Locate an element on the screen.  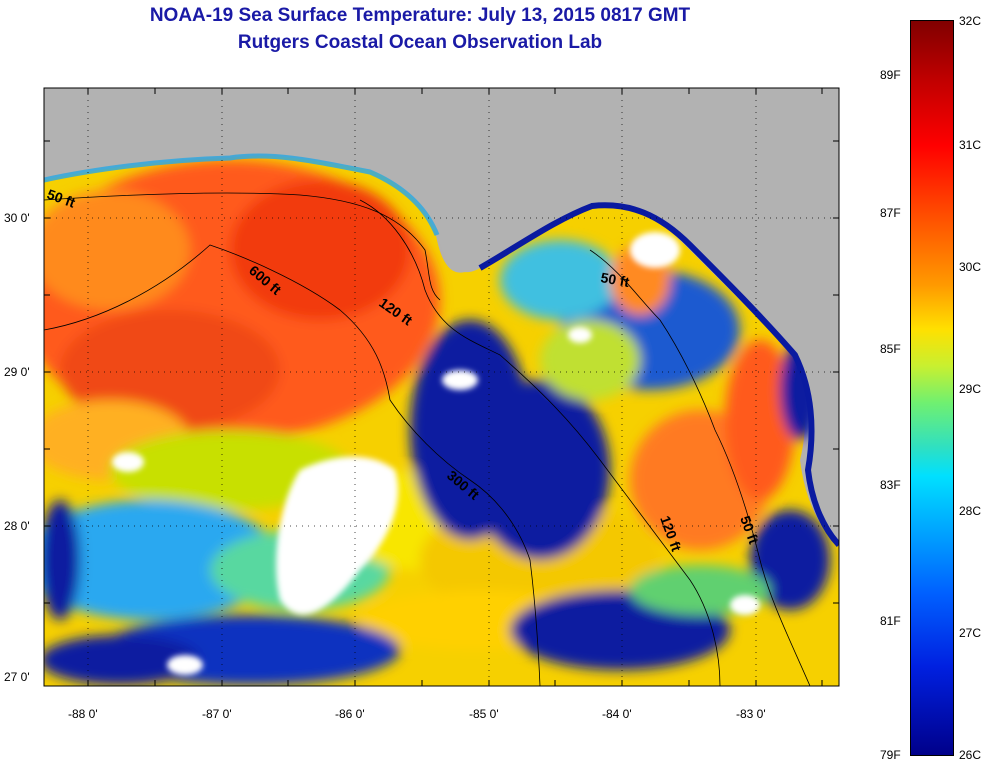
y-tick-label-28: 28 0' is located at coordinates (17, 526).